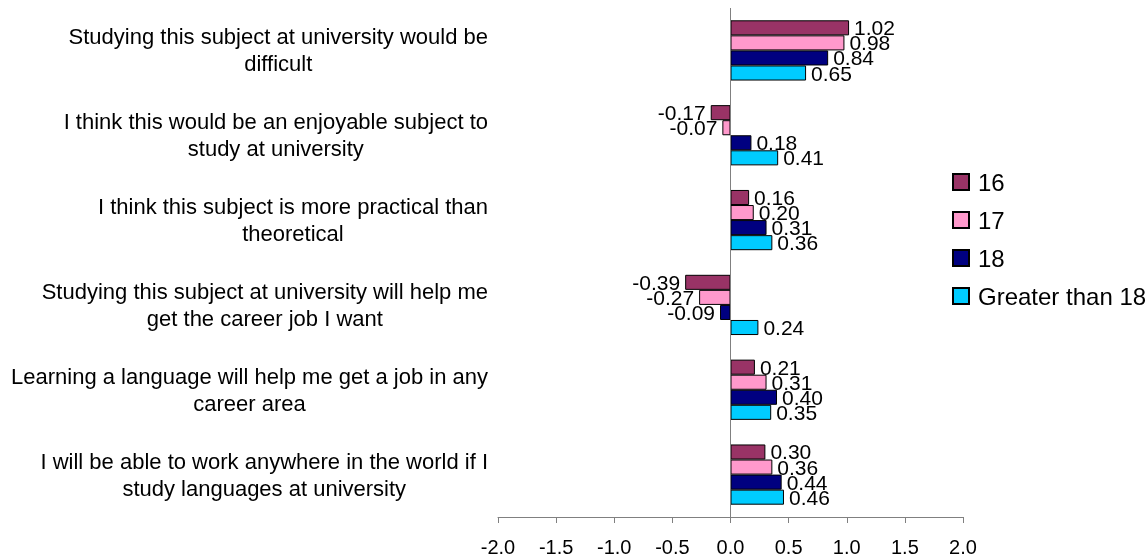  Describe the element at coordinates (784, 327) in the screenshot. I see `data-label: 0.24` at that location.